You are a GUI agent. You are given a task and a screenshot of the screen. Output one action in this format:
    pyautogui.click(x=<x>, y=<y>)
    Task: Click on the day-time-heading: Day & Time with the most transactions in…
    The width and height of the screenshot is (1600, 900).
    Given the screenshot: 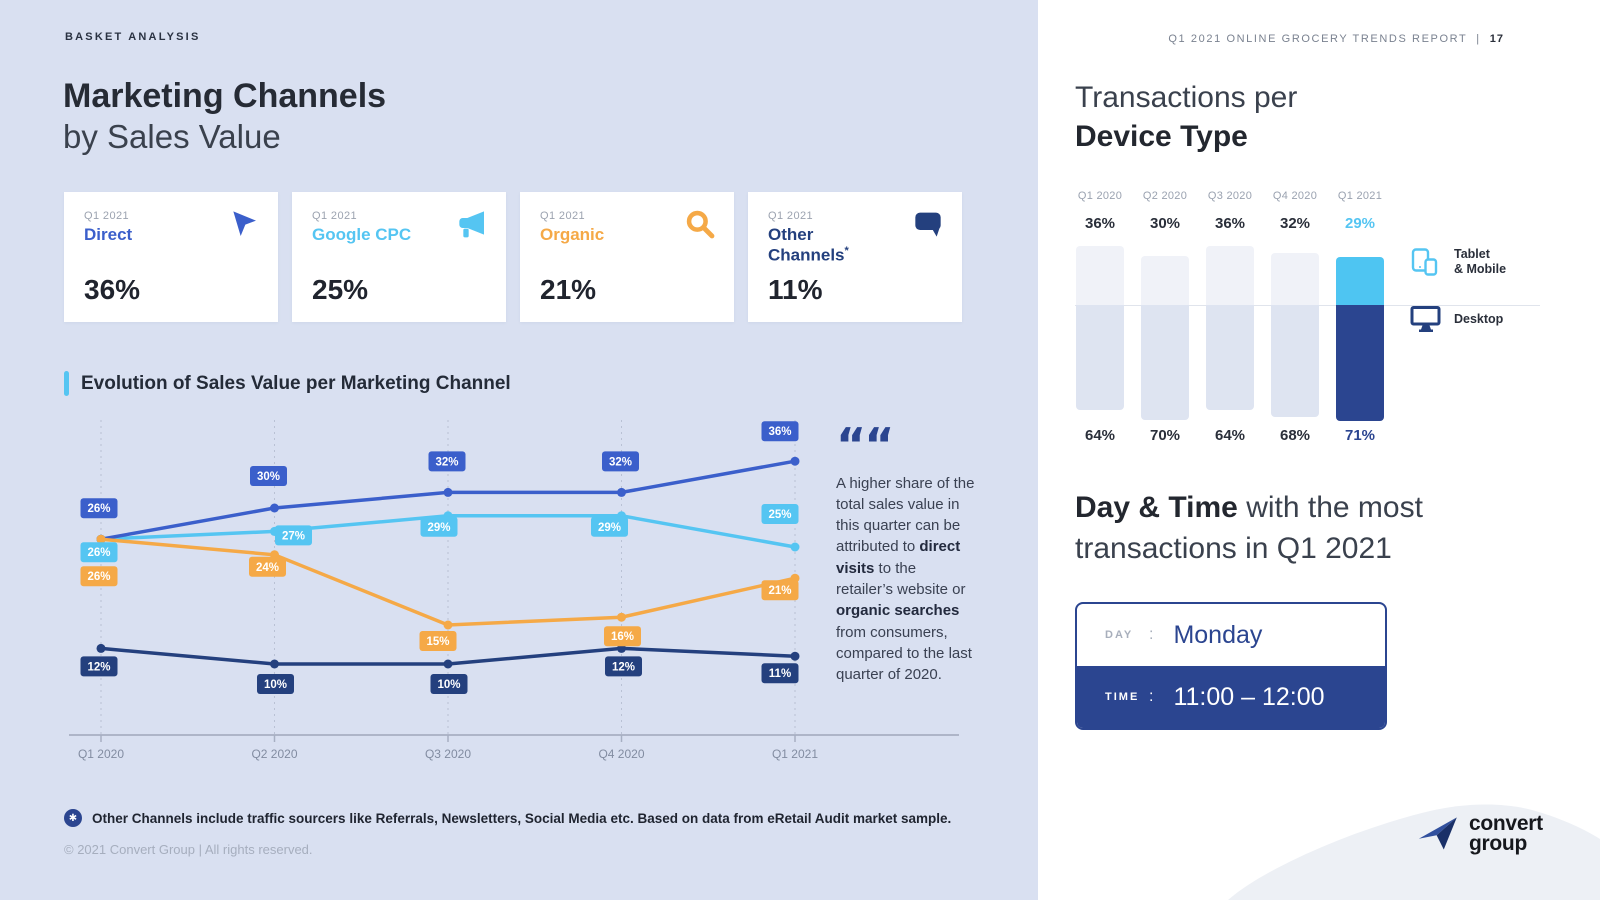 What is the action you would take?
    pyautogui.click(x=1249, y=528)
    